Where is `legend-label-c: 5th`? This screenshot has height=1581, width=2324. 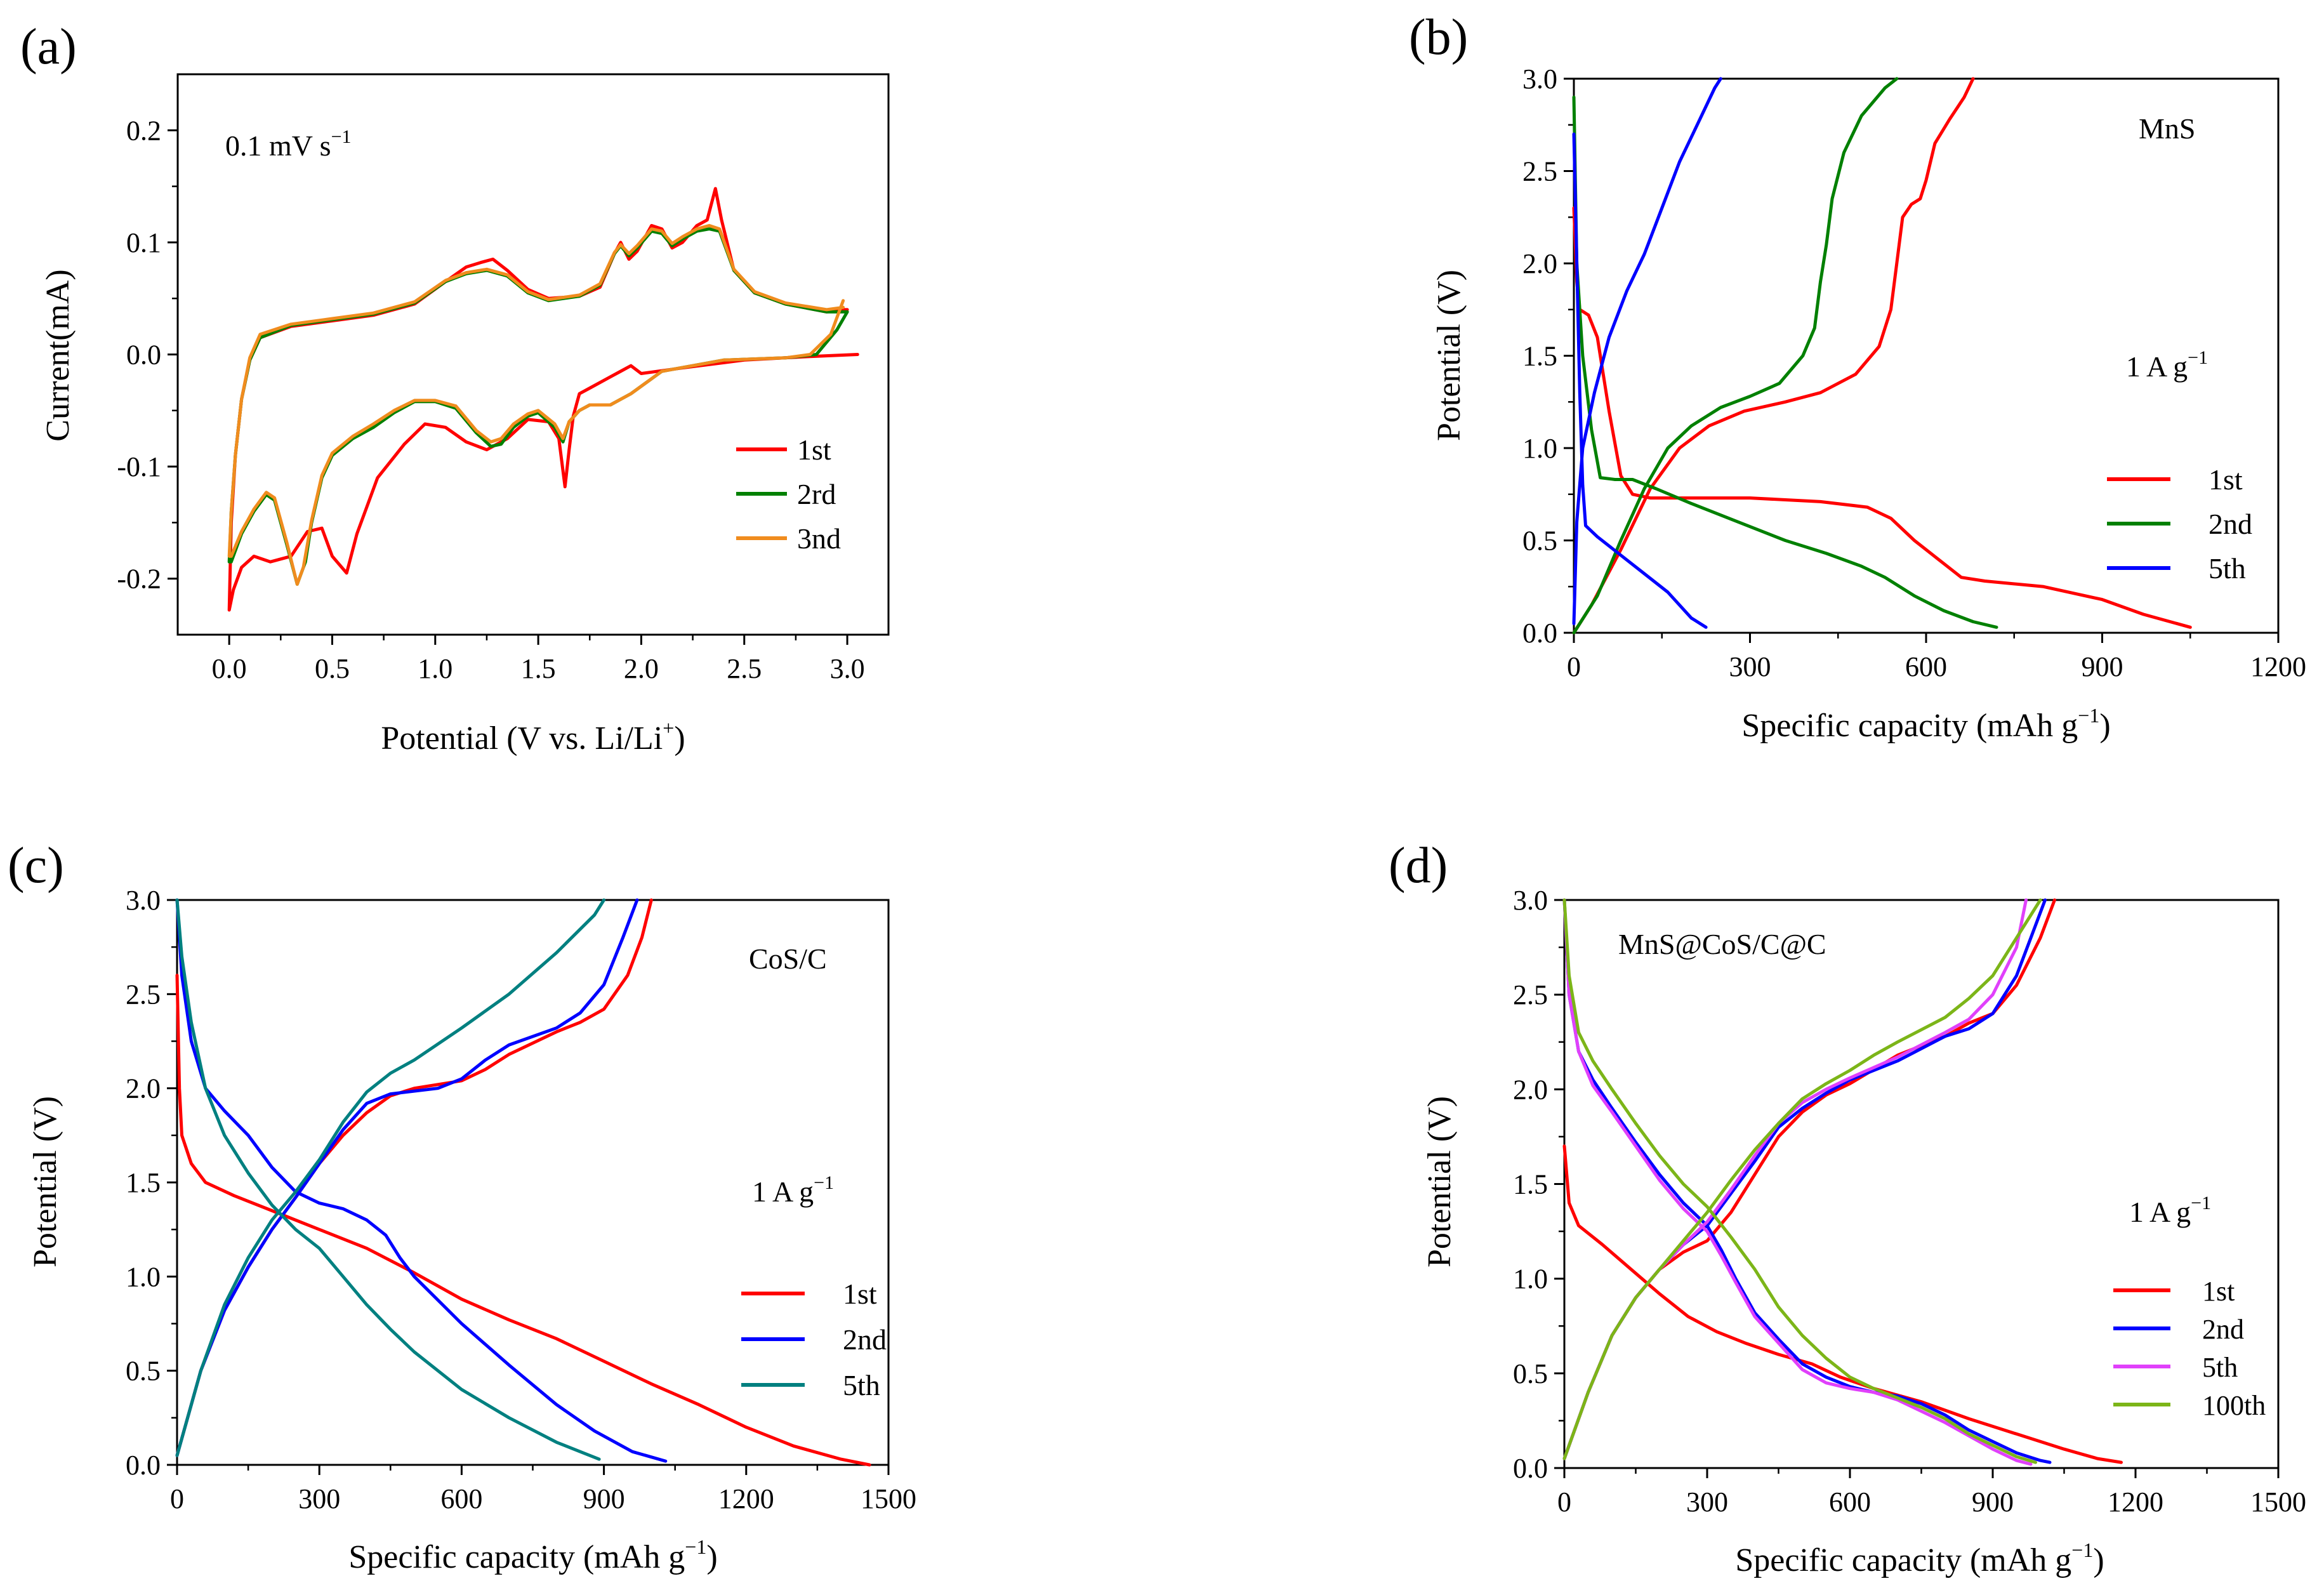 legend-label-c: 5th is located at coordinates (861, 1385).